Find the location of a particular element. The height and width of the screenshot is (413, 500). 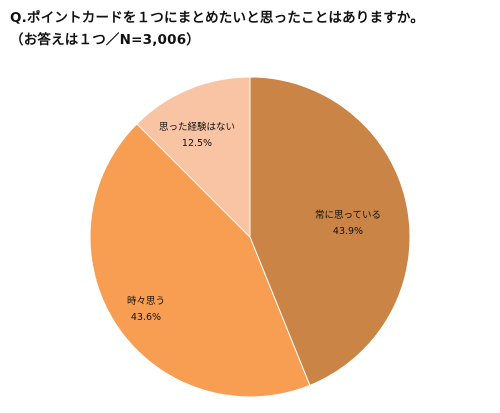

slice-label: 常に思っている is located at coordinates (348, 215).